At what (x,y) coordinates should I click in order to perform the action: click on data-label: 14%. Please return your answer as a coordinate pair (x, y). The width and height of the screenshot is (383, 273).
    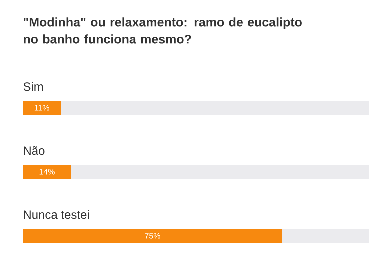
    Looking at the image, I should click on (47, 172).